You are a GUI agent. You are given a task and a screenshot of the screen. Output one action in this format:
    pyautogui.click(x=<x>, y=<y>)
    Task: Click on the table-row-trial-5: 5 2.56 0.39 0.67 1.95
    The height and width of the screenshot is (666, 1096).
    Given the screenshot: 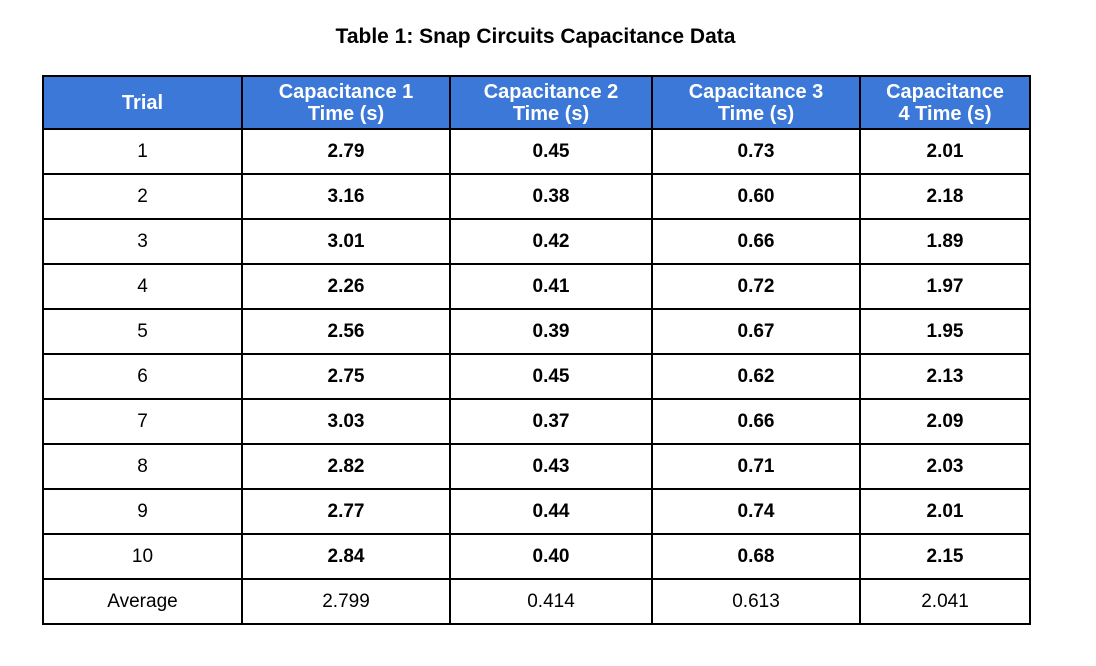 What is the action you would take?
    pyautogui.click(x=536, y=331)
    